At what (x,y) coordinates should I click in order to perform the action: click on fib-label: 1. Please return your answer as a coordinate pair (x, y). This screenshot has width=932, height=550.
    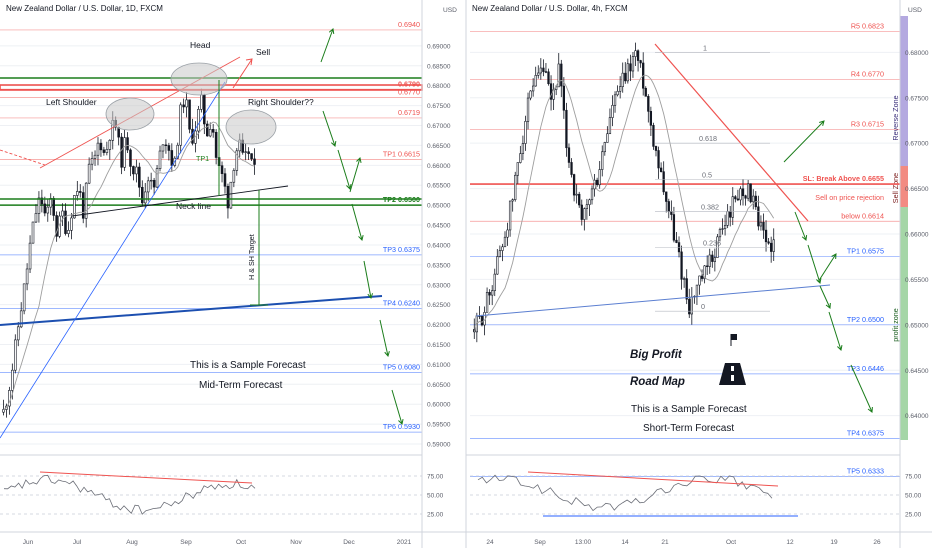
    Looking at the image, I should click on (705, 47).